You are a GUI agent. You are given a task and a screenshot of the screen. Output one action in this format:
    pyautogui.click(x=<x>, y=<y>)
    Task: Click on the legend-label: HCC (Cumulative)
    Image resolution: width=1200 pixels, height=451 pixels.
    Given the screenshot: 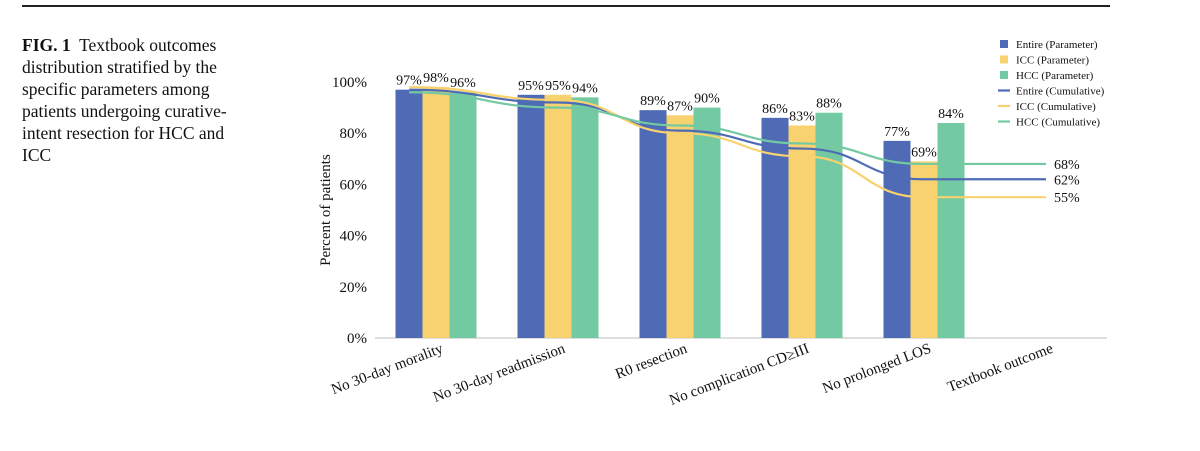 What is the action you would take?
    pyautogui.click(x=1058, y=123)
    